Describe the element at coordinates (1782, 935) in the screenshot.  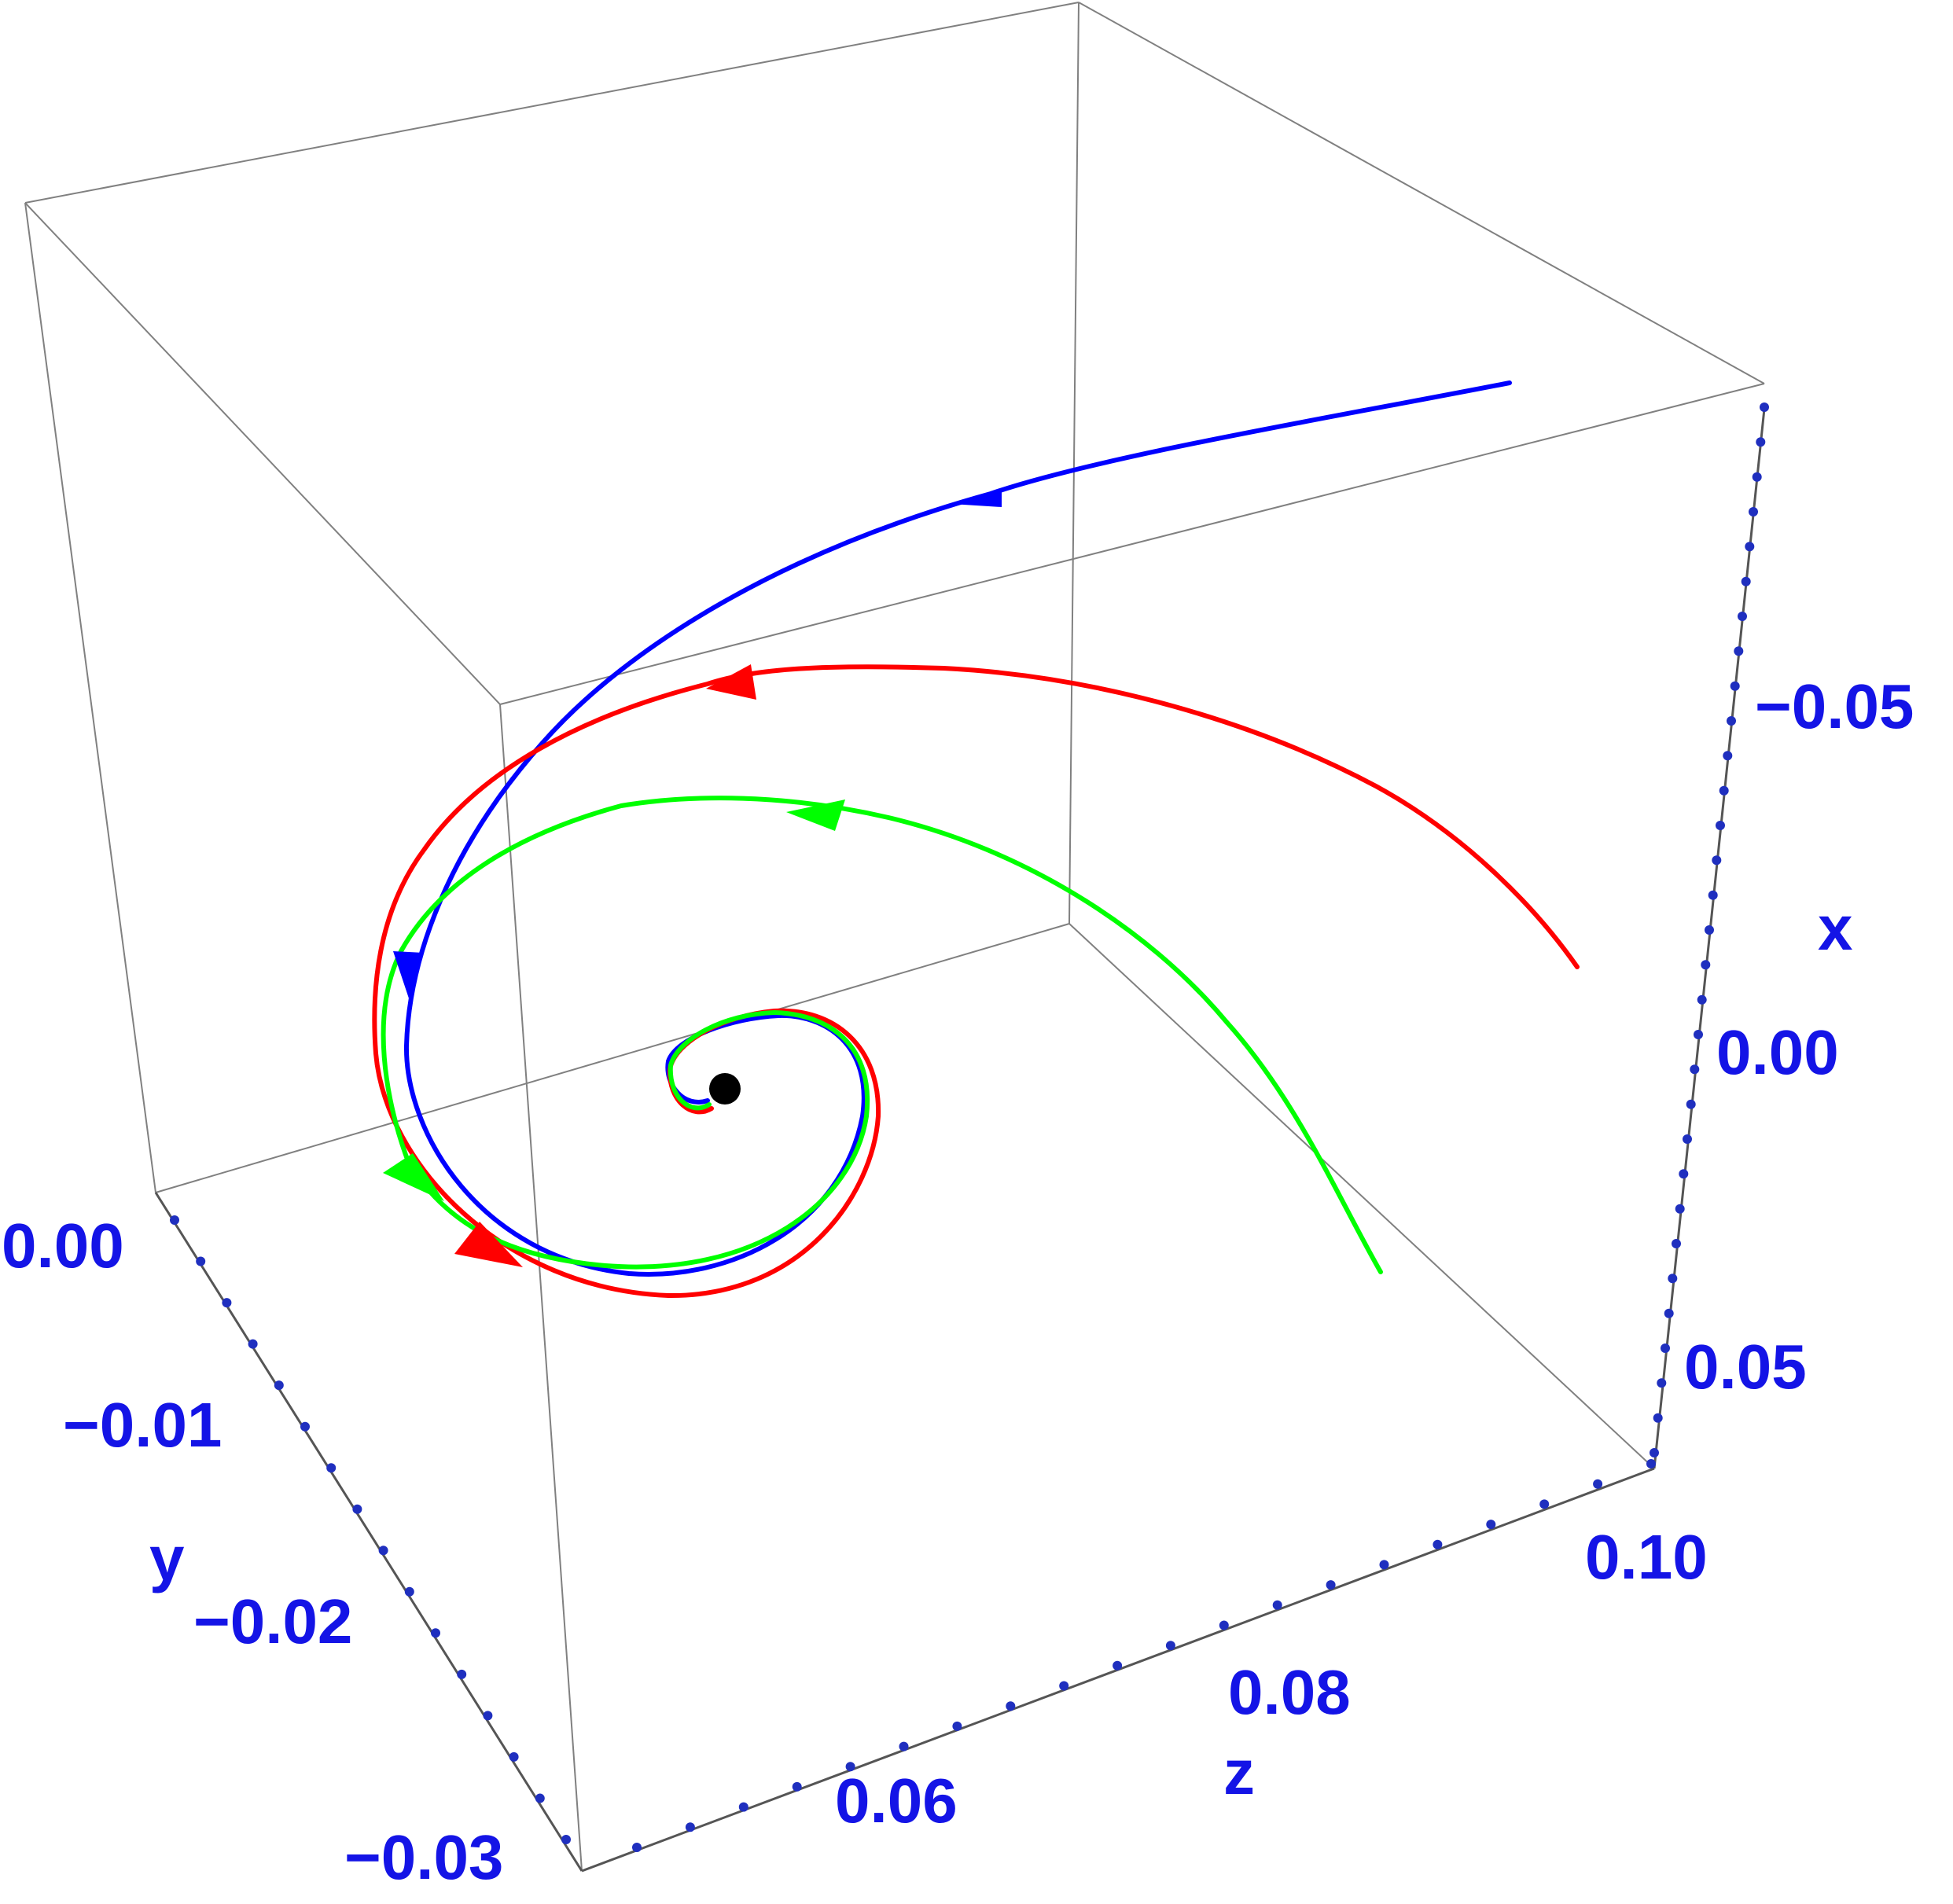
I see `x-axis: −0.05 0.00 0.05 x` at that location.